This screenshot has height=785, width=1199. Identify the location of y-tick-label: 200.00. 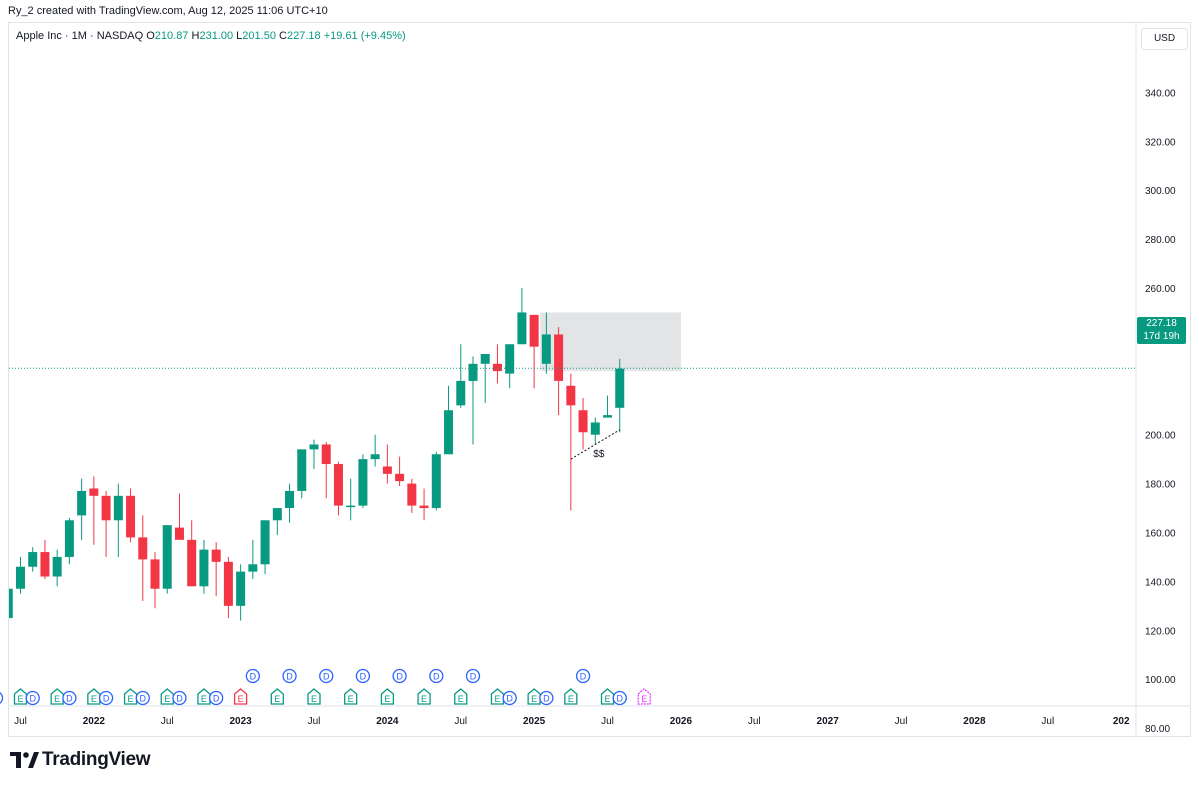
(1160, 436).